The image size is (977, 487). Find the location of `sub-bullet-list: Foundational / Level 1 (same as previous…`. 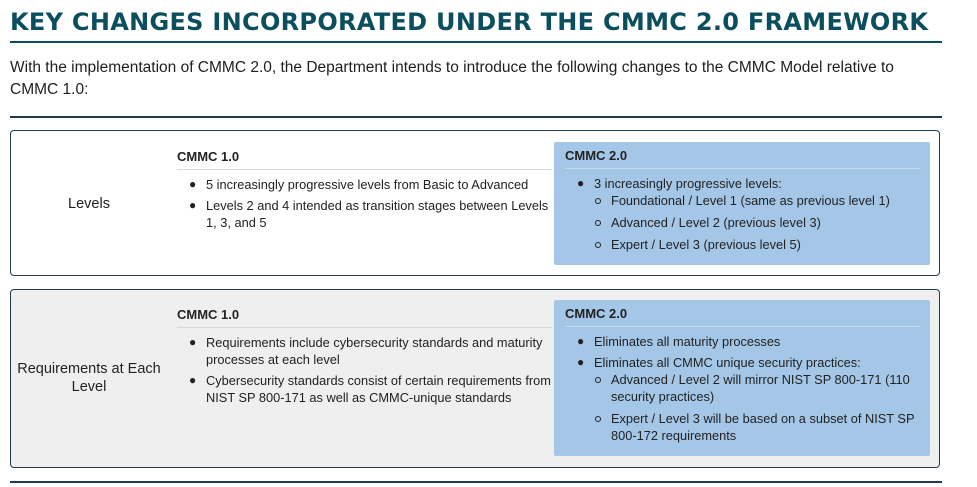

sub-bullet-list: Foundational / Level 1 (same as previous… is located at coordinates (757, 222).